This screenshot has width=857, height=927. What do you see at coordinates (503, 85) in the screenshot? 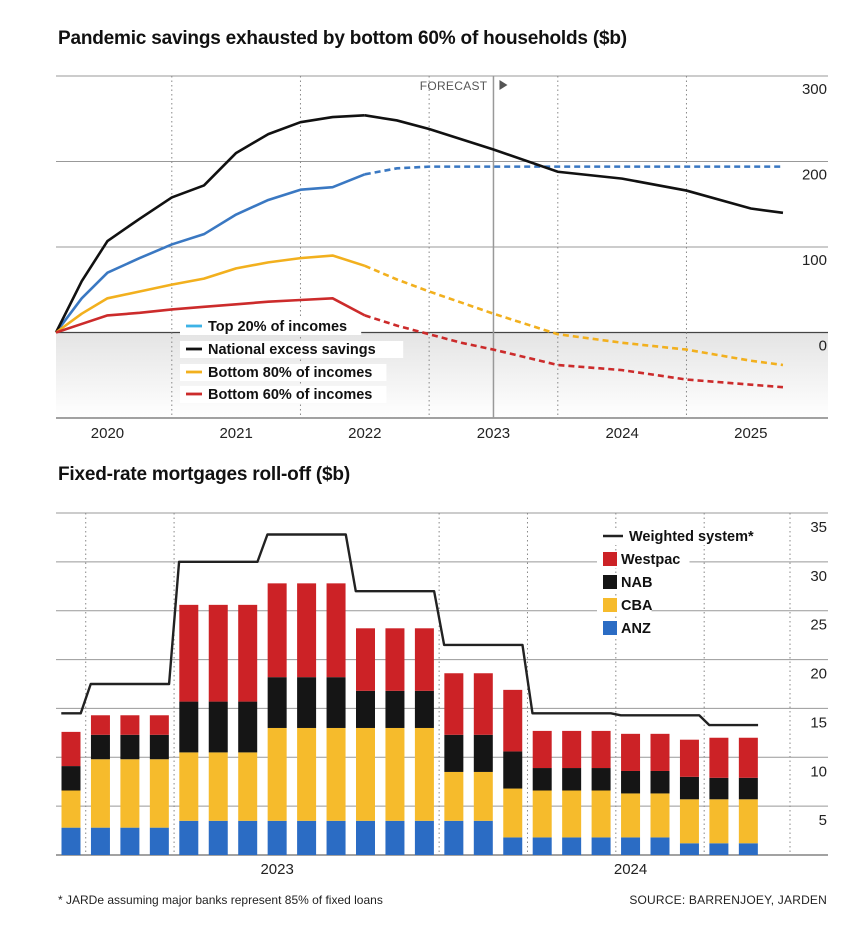
I see `forecast-arrow-icon` at bounding box center [503, 85].